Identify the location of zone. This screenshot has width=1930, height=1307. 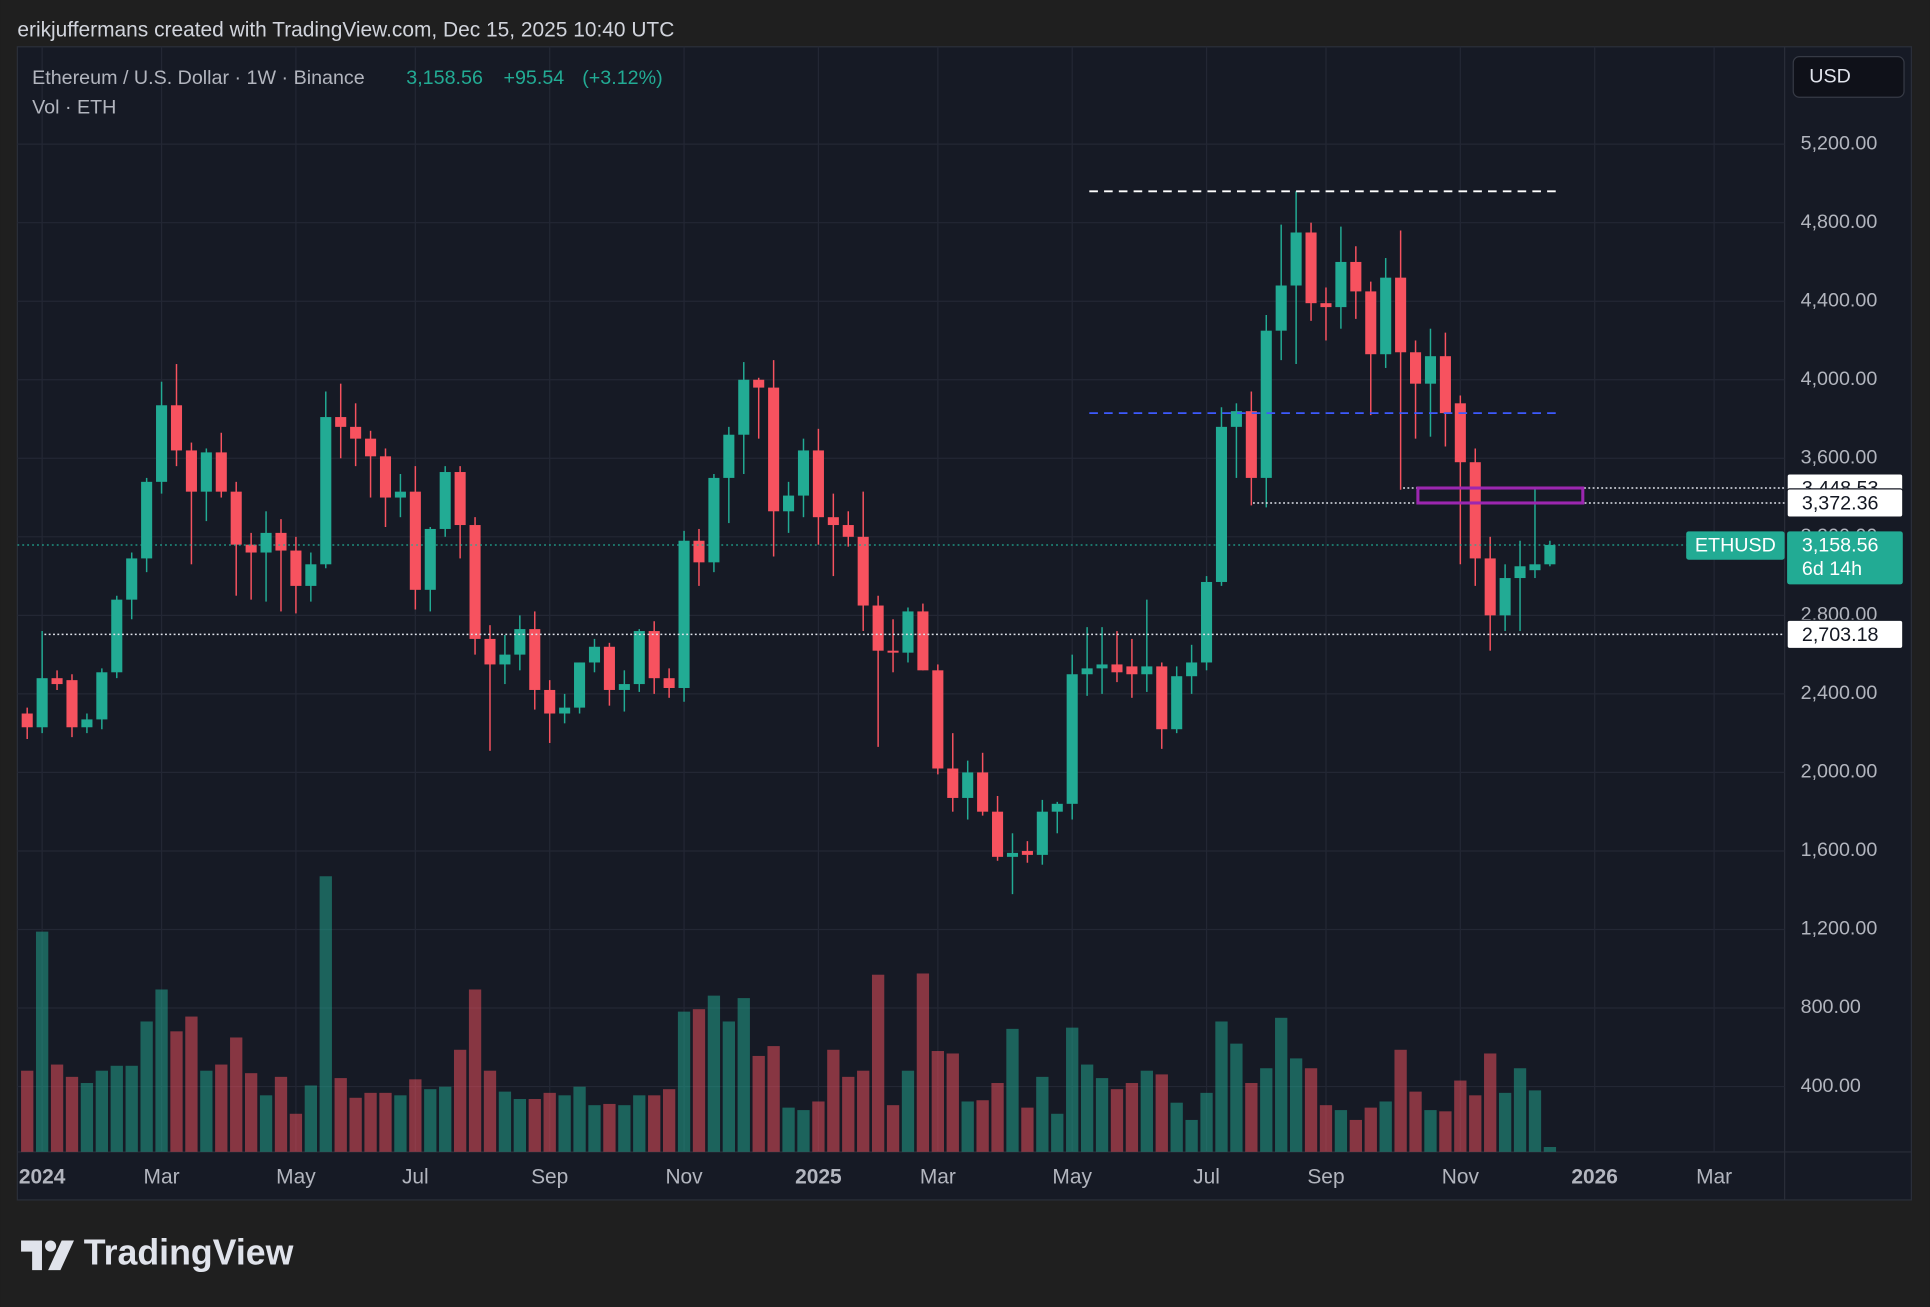
(1500, 495).